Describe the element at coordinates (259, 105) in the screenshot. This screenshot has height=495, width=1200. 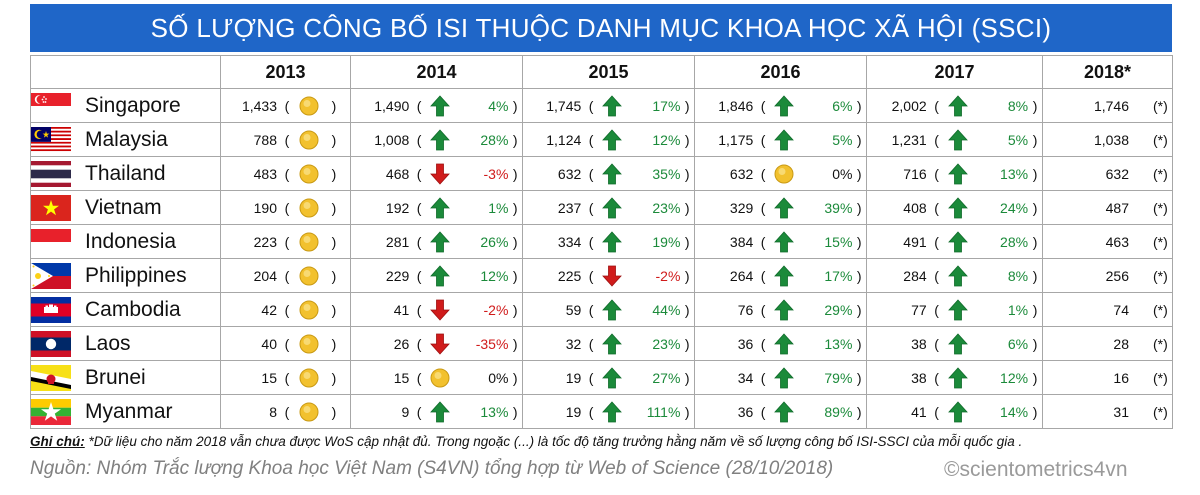
I see `publication-count: 1,433` at that location.